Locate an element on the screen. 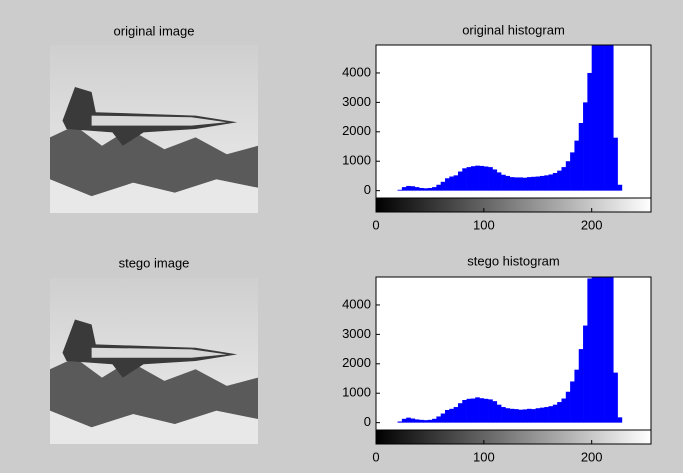 This screenshot has width=683, height=473. colorbar is located at coordinates (513, 205).